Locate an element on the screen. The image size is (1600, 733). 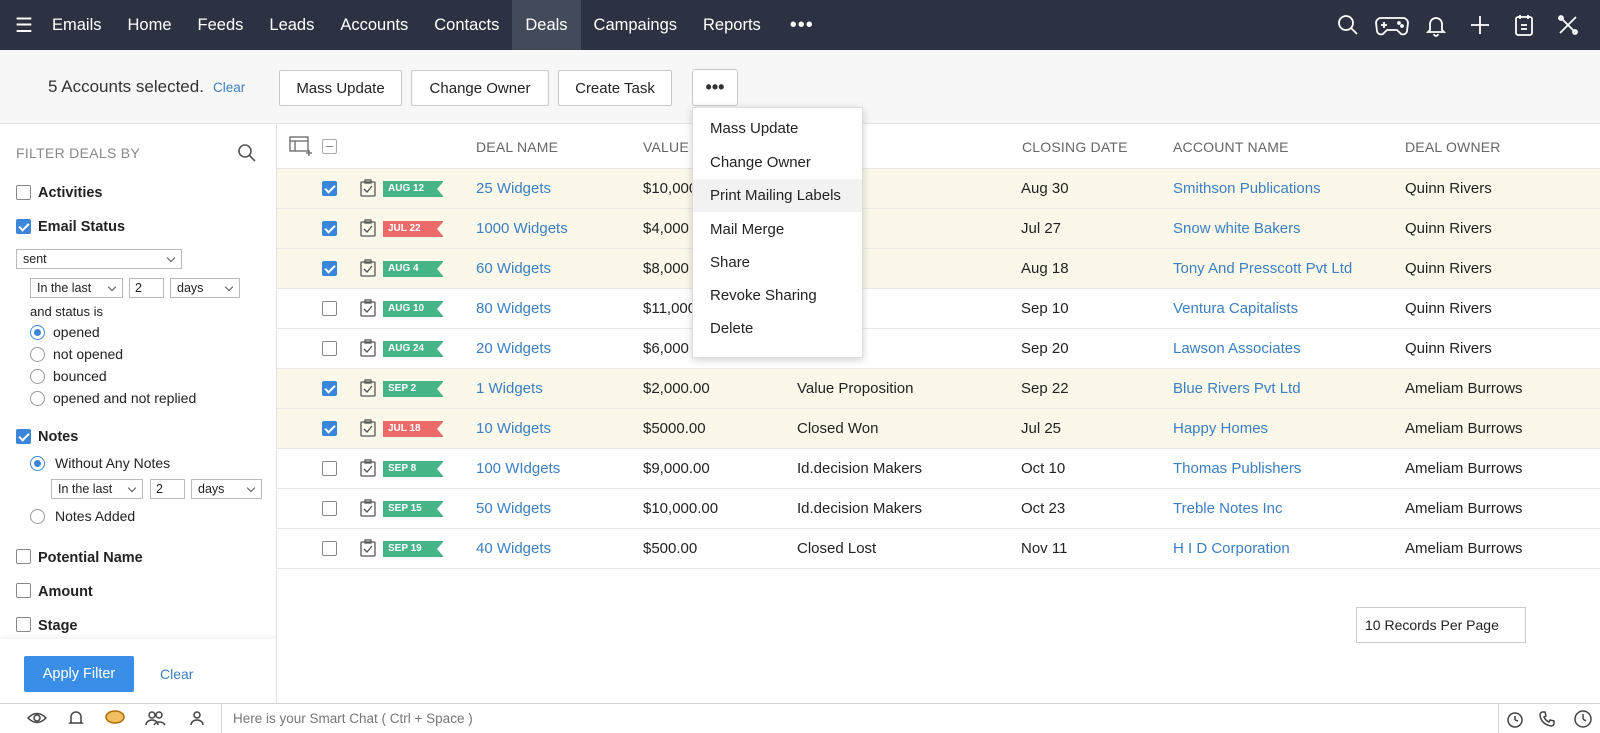
activities-checkbox is located at coordinates (23, 192).